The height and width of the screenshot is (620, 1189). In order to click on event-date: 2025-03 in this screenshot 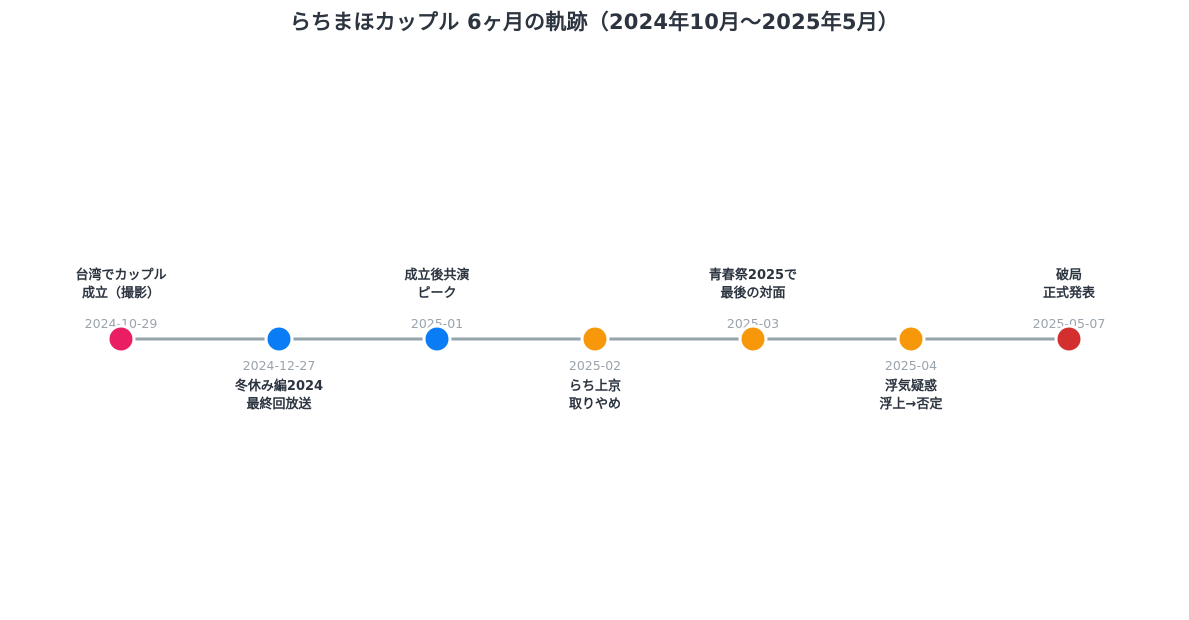, I will do `click(753, 323)`.